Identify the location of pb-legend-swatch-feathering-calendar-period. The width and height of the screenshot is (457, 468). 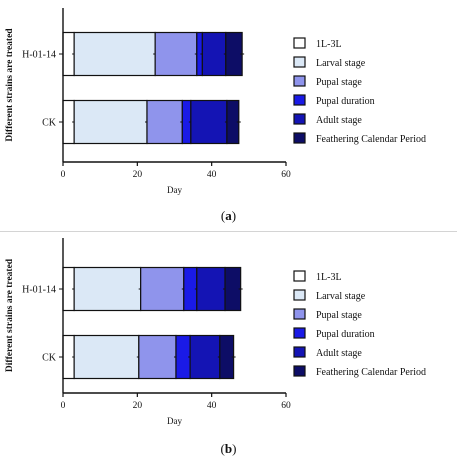
(299, 371).